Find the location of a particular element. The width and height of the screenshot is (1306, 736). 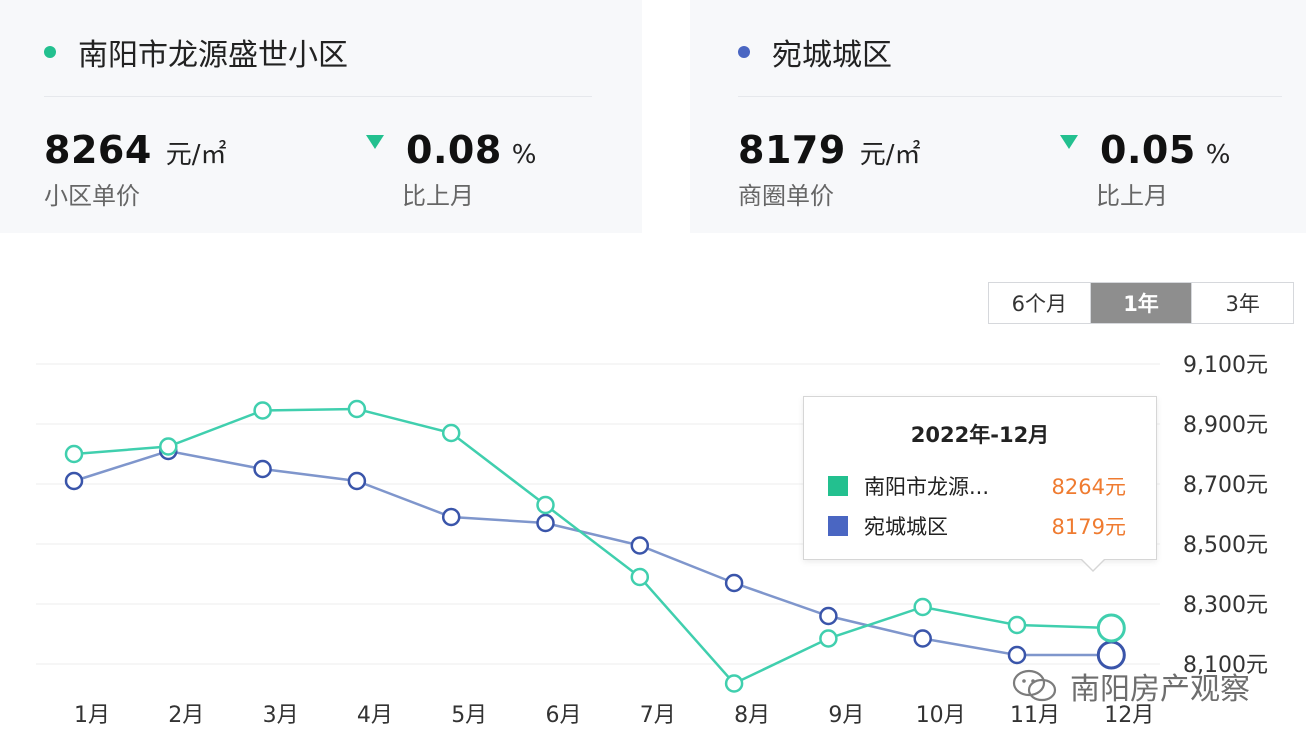

watermark-text: 南阳房产观察 is located at coordinates (1160, 689).